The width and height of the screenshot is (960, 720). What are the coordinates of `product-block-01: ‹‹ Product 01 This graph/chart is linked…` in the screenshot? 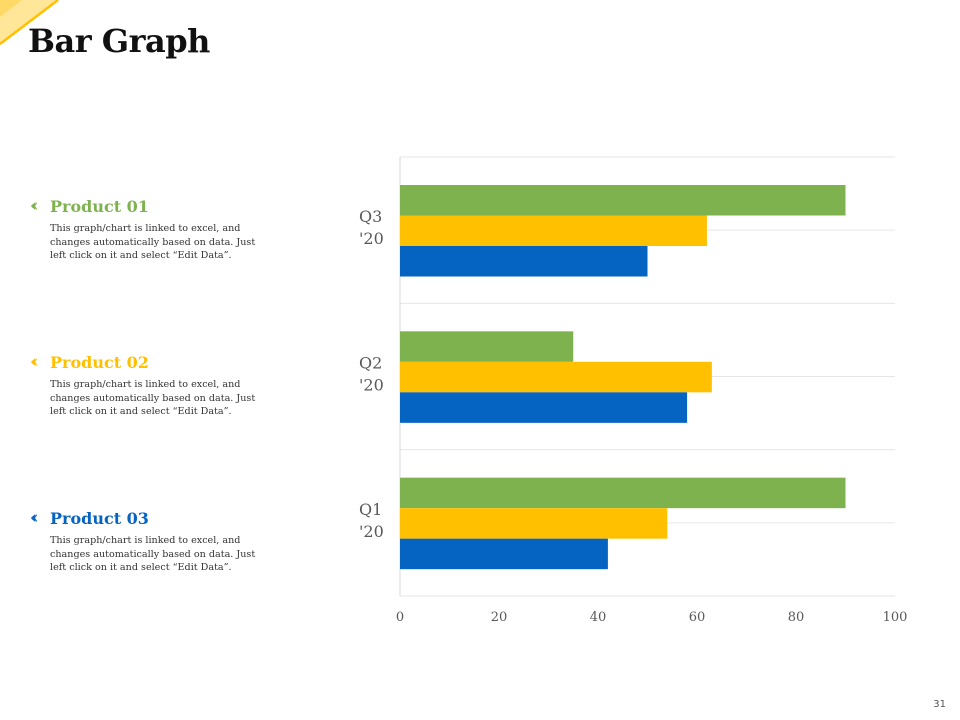 It's located at (150, 230).